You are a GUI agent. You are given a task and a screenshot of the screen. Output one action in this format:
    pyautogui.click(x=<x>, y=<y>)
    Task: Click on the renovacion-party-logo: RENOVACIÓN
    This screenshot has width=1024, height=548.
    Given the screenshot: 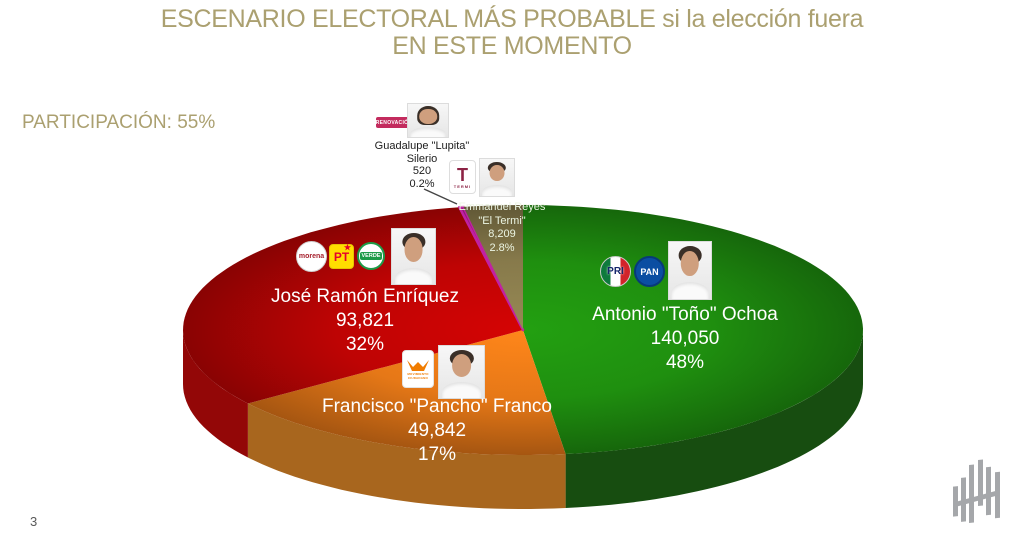 What is the action you would take?
    pyautogui.click(x=394, y=122)
    